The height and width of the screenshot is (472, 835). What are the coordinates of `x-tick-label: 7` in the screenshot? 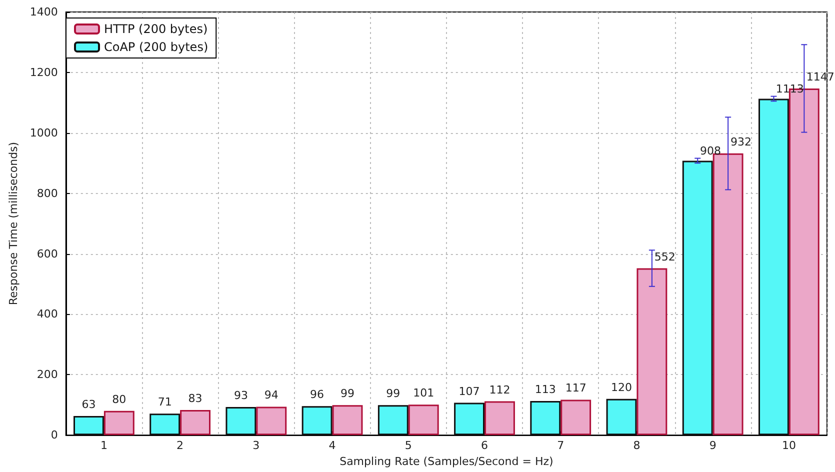 It's located at (560, 445).